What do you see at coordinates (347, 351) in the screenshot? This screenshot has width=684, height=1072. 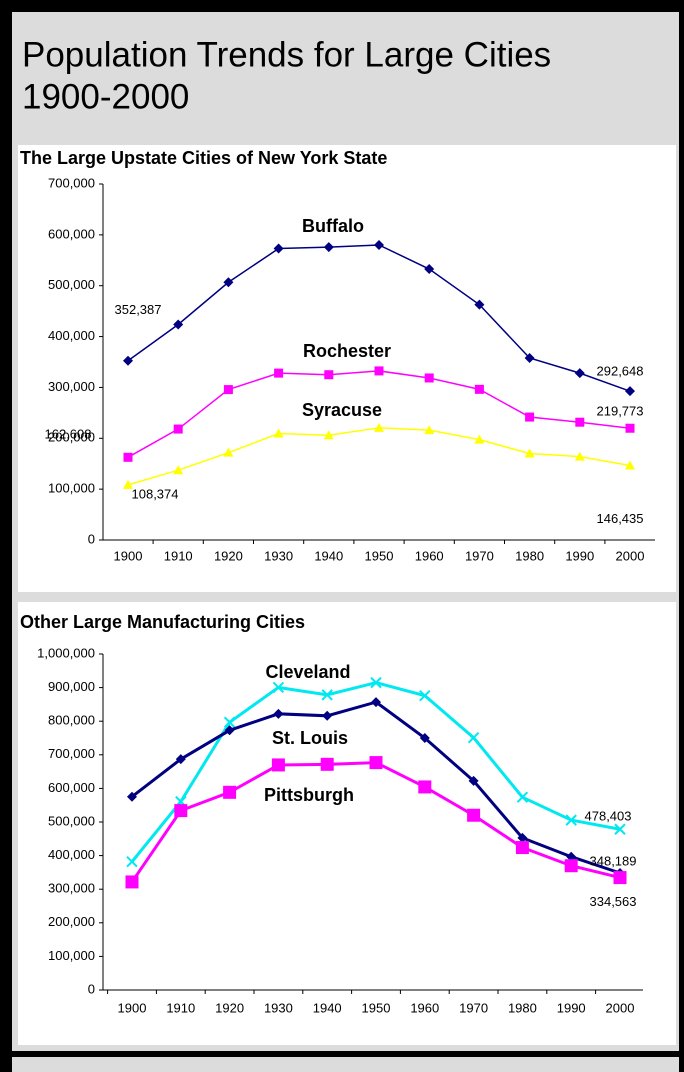 I see `series-name: Rochester` at bounding box center [347, 351].